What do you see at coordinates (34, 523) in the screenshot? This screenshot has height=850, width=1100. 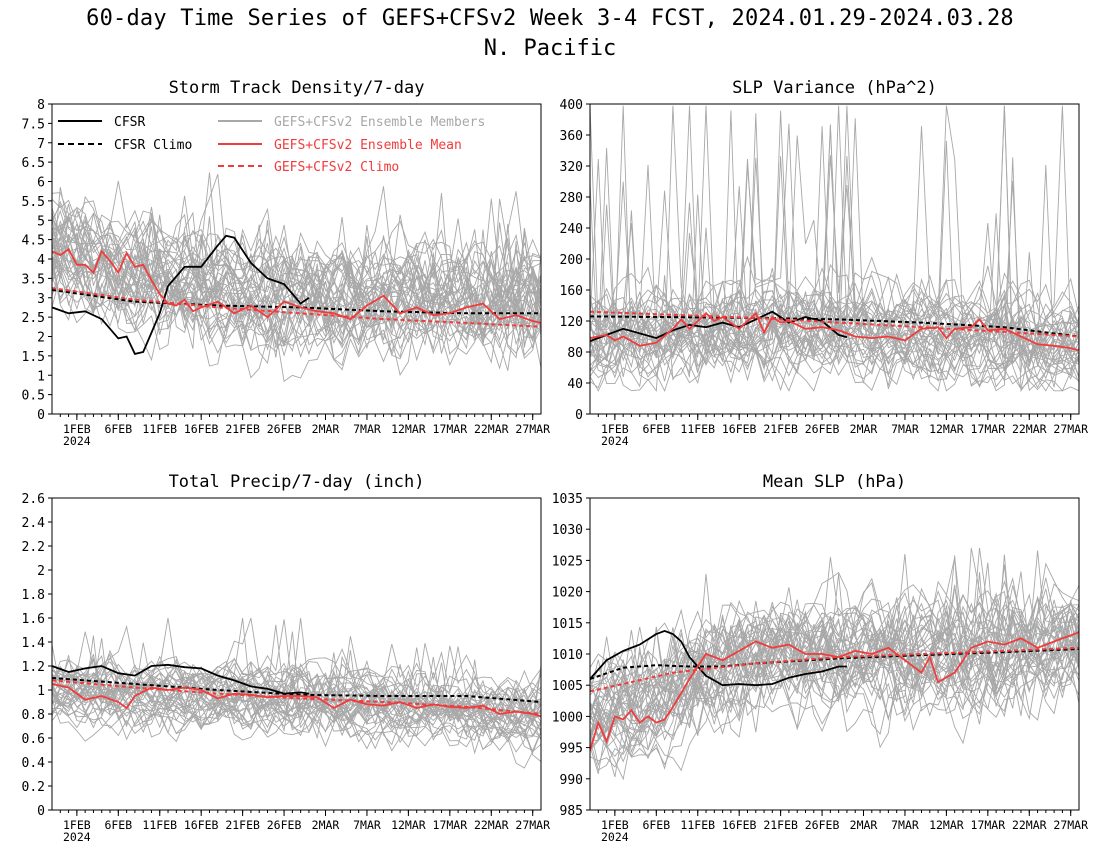 I see `y-tick-label: 2.4` at bounding box center [34, 523].